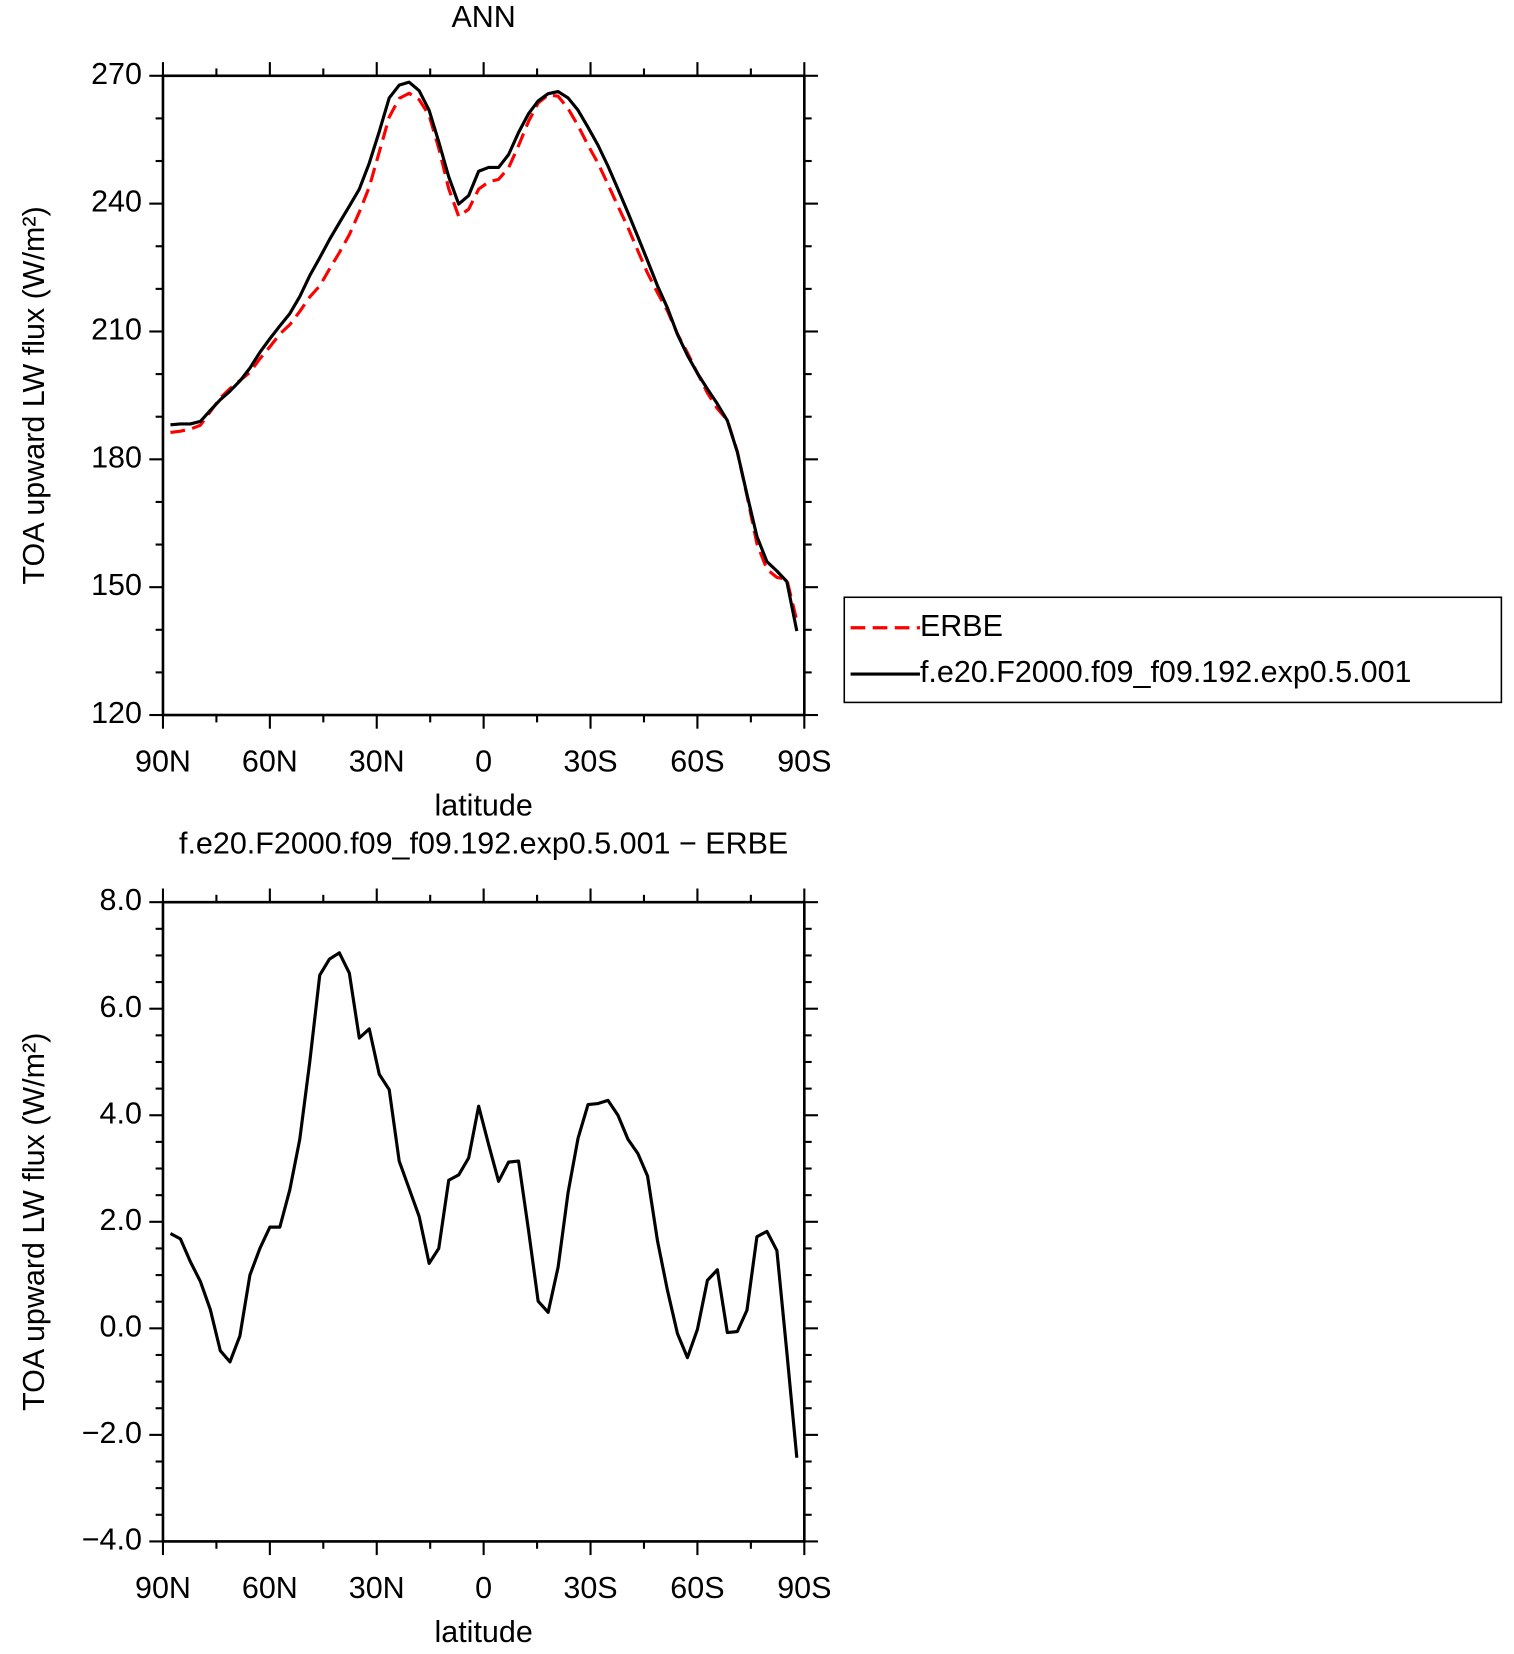  Describe the element at coordinates (121, 1007) in the screenshot. I see `y-tick-label: 6.0` at that location.